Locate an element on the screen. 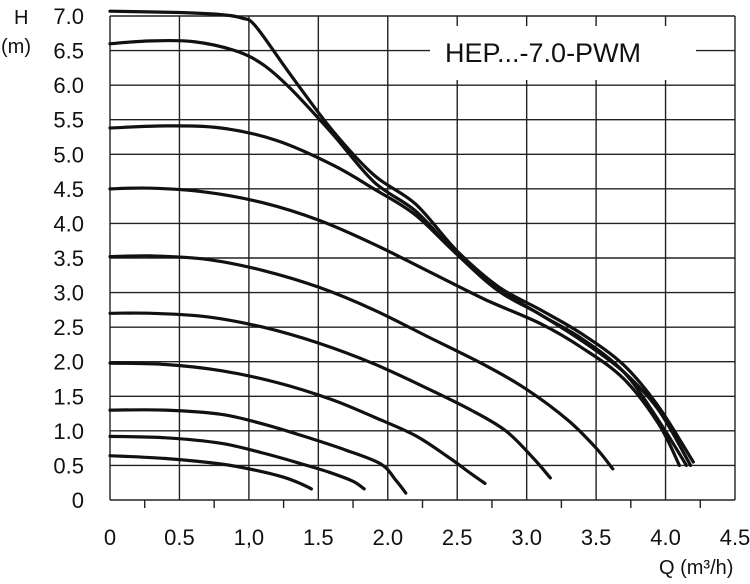 The width and height of the screenshot is (750, 584). y-tick-label: 5.0 is located at coordinates (68, 154).